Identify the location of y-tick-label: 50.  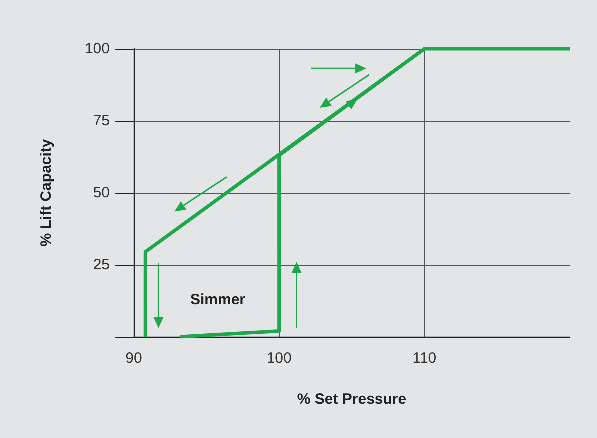
(101, 193).